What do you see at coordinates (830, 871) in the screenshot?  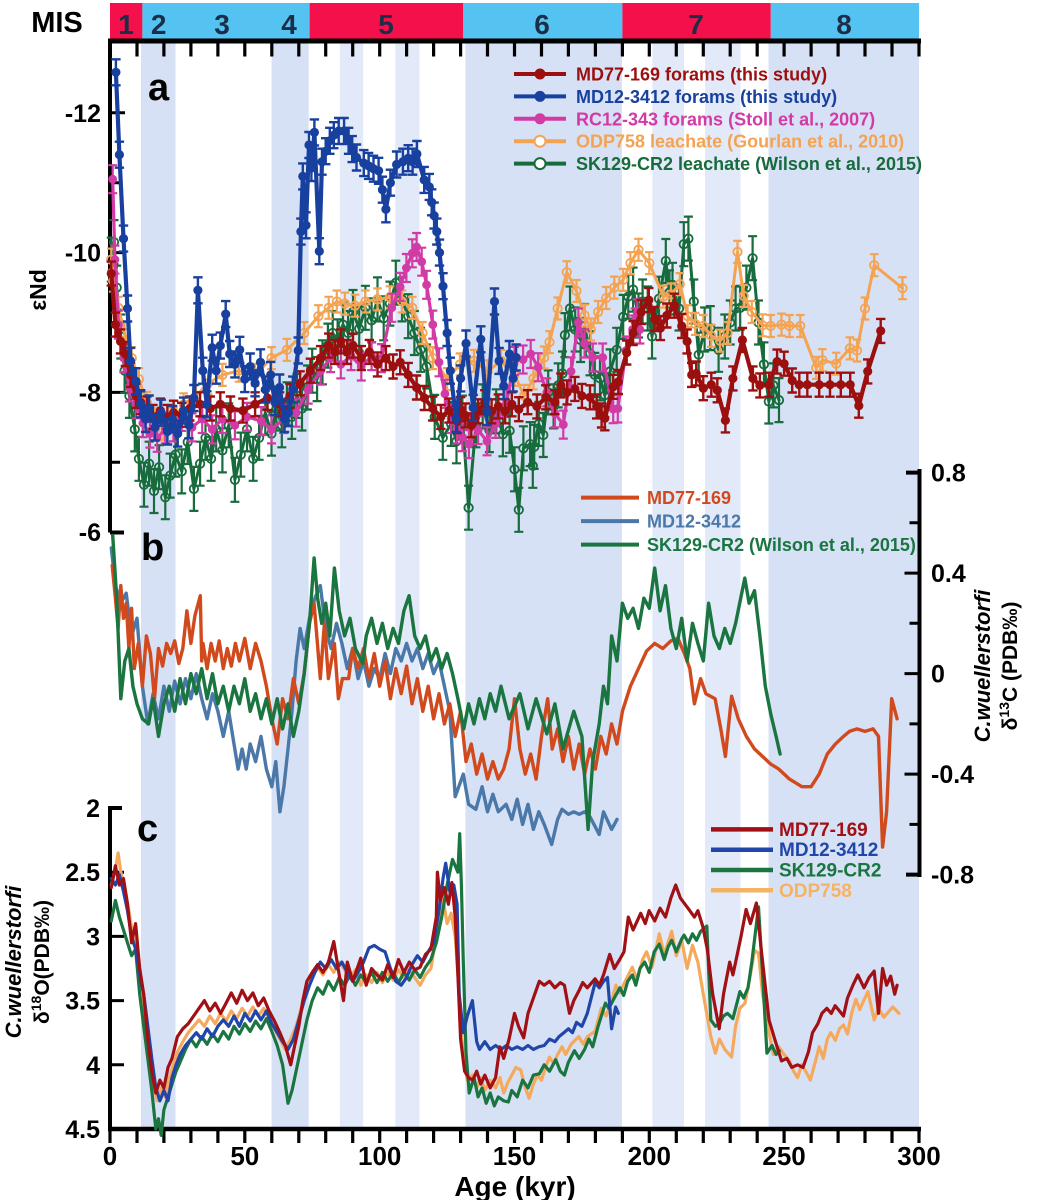 I see `svg-text: SK129-CR2` at bounding box center [830, 871].